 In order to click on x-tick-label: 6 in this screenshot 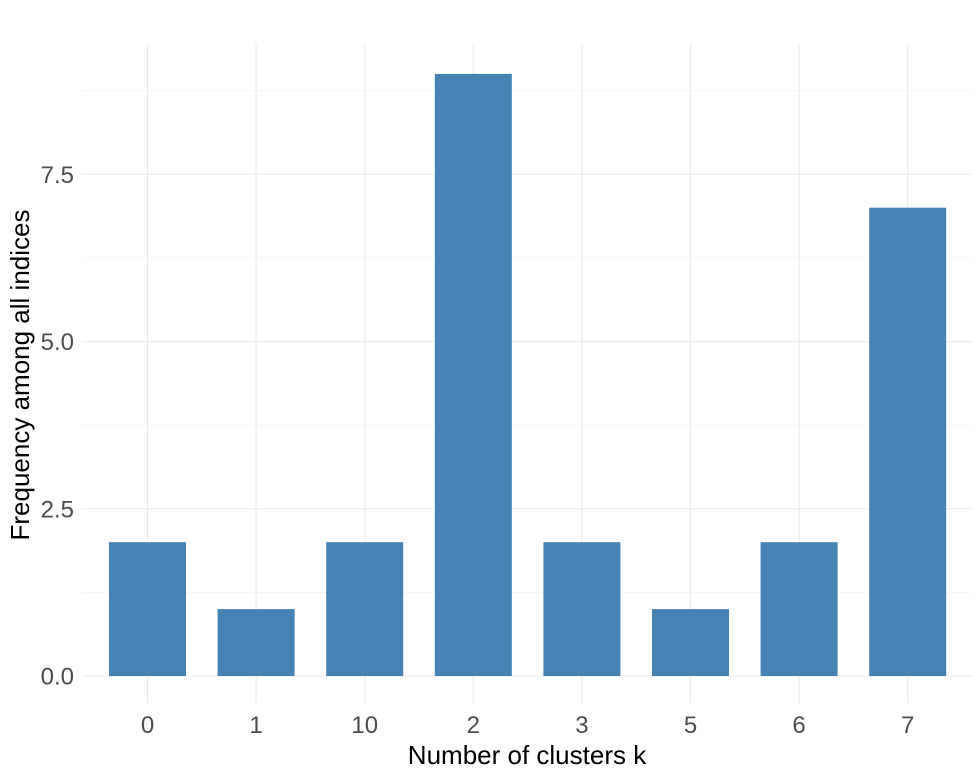, I will do `click(798, 725)`.